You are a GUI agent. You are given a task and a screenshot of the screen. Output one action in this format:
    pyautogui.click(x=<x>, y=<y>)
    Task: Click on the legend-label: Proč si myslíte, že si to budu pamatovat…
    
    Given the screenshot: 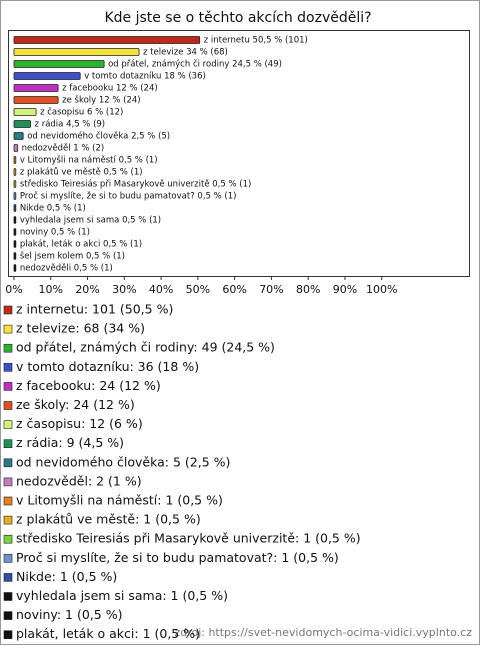 What is the action you would take?
    pyautogui.click(x=177, y=557)
    